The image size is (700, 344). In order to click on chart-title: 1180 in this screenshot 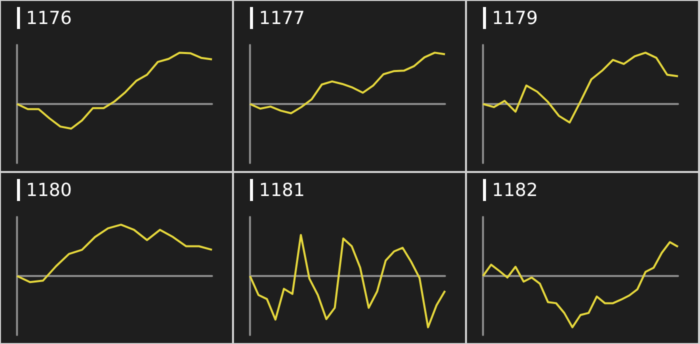, I will do `click(49, 190)`.